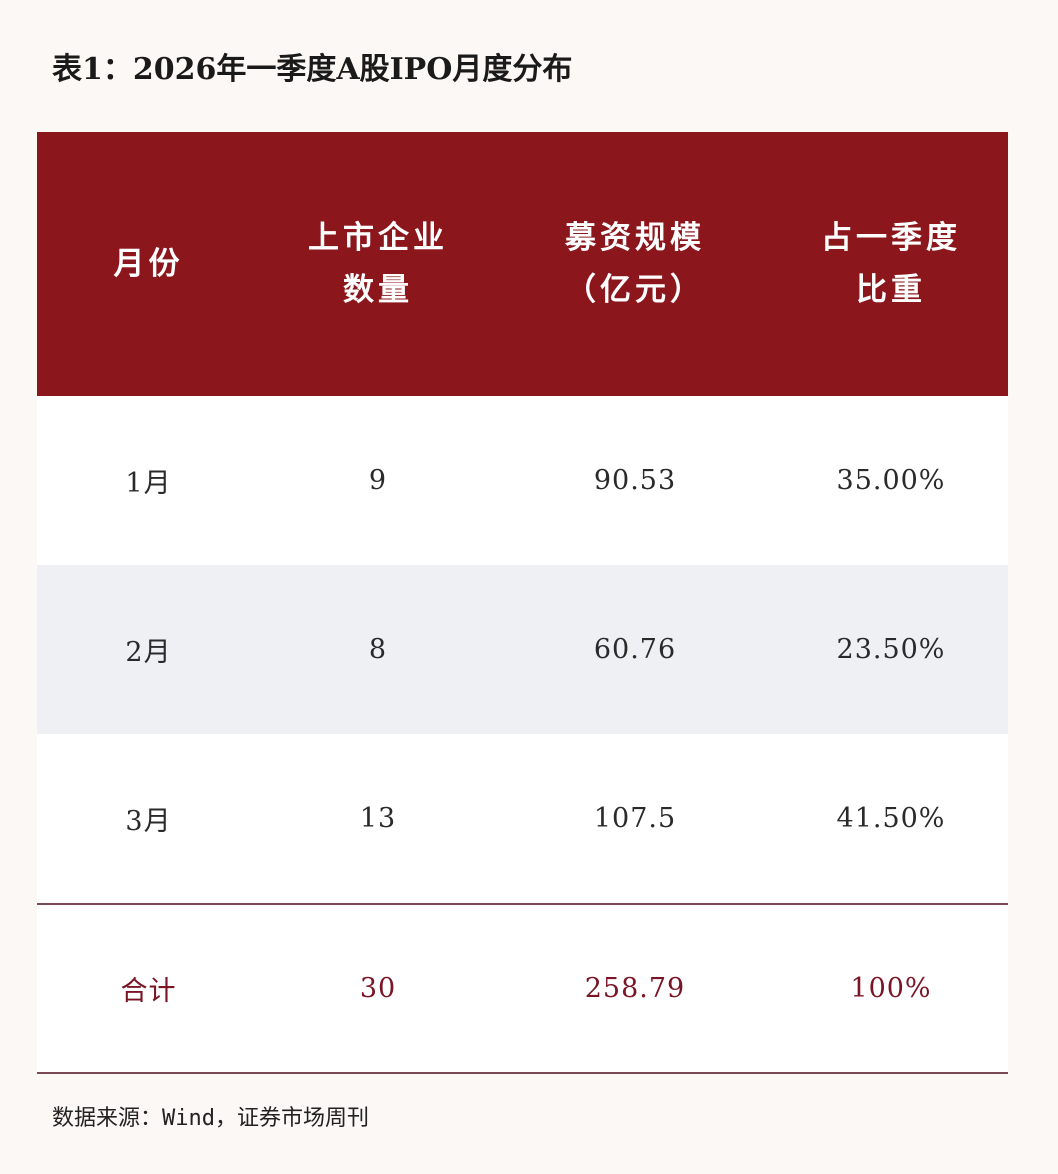 The image size is (1058, 1174). I want to click on table-row: 1月 9 90.53 35.00%, so click(522, 480).